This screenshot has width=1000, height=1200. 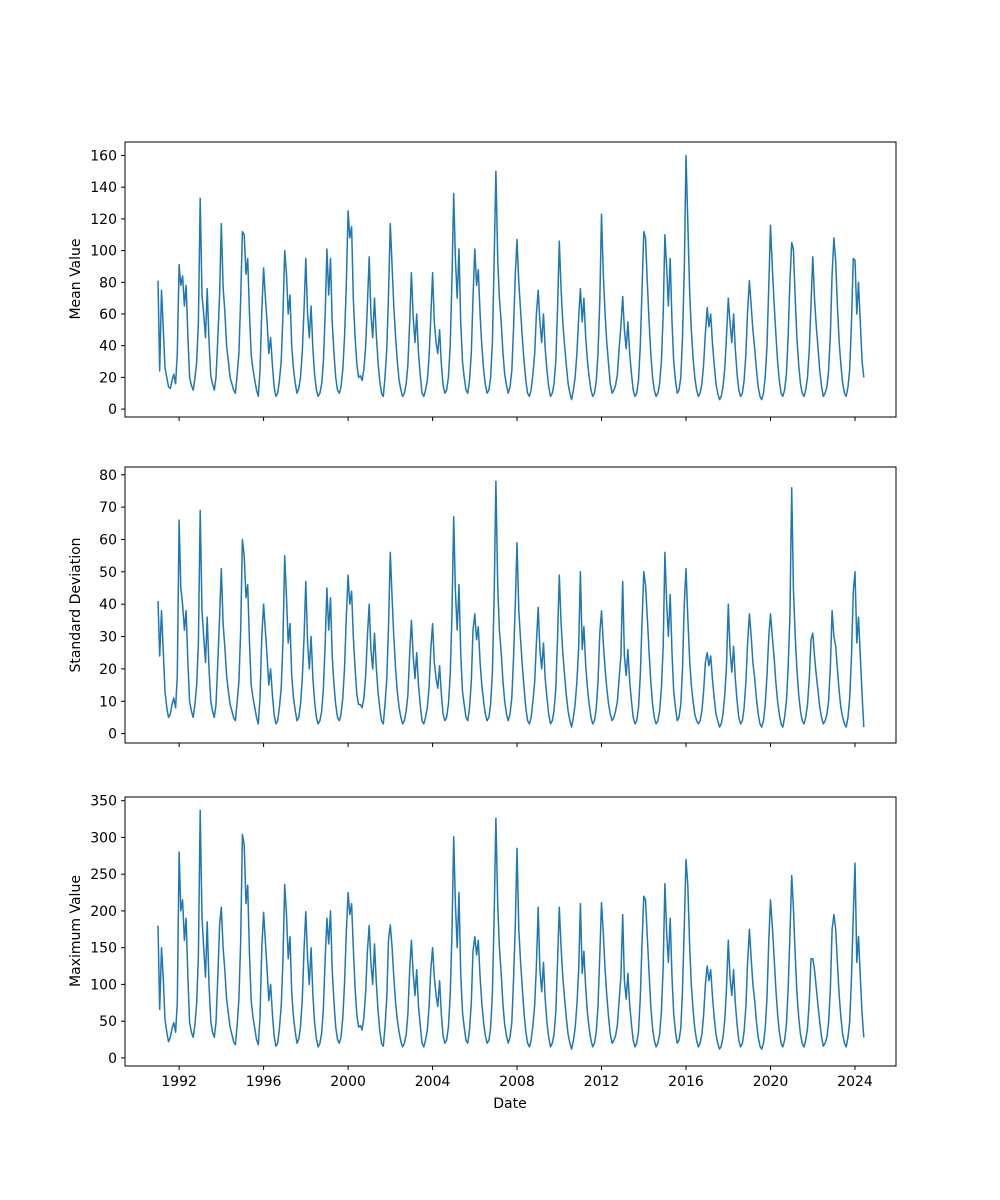 I want to click on y-tick-label: 10, so click(x=108, y=702).